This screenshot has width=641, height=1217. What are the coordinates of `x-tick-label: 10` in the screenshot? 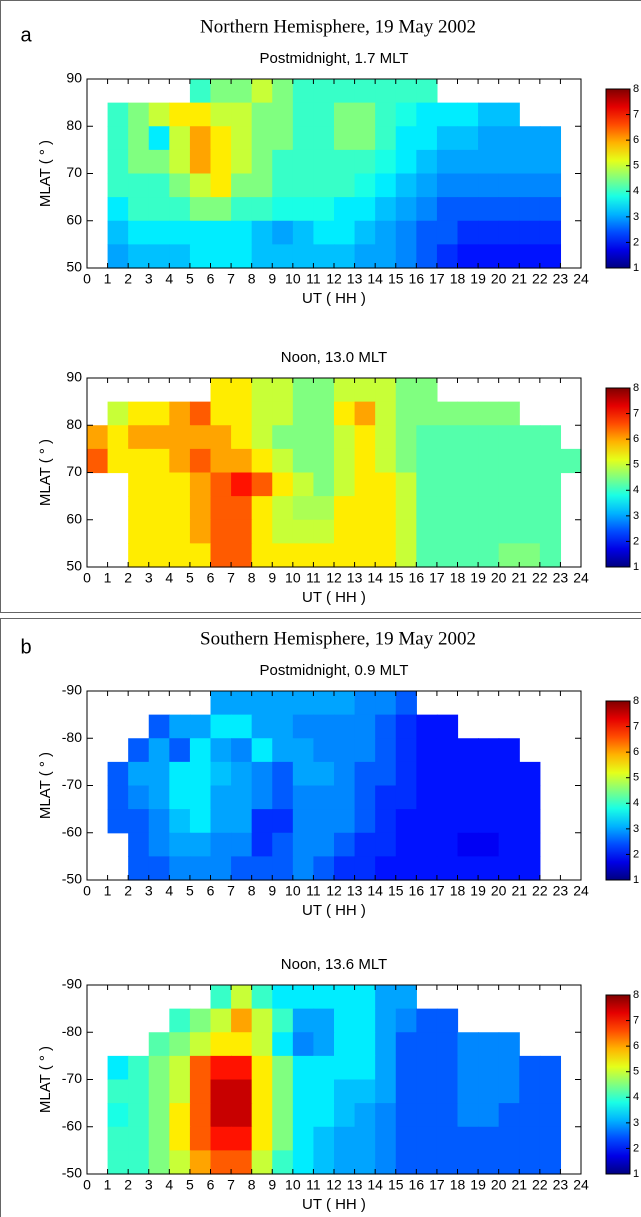 It's located at (293, 891).